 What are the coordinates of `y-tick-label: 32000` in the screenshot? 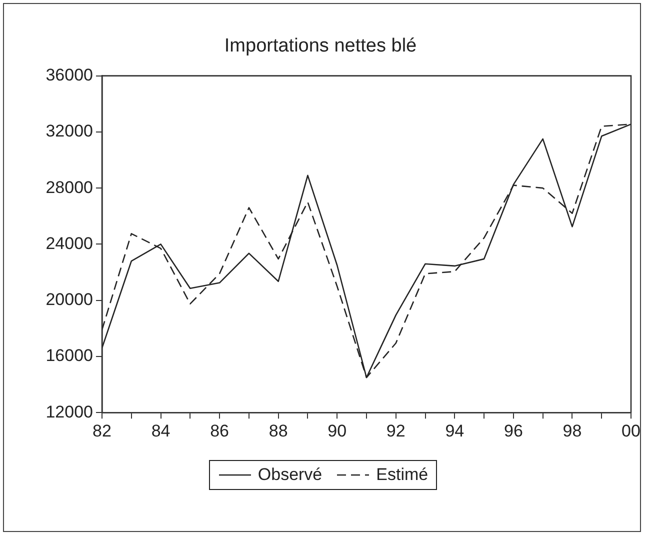 It's located at (69, 131).